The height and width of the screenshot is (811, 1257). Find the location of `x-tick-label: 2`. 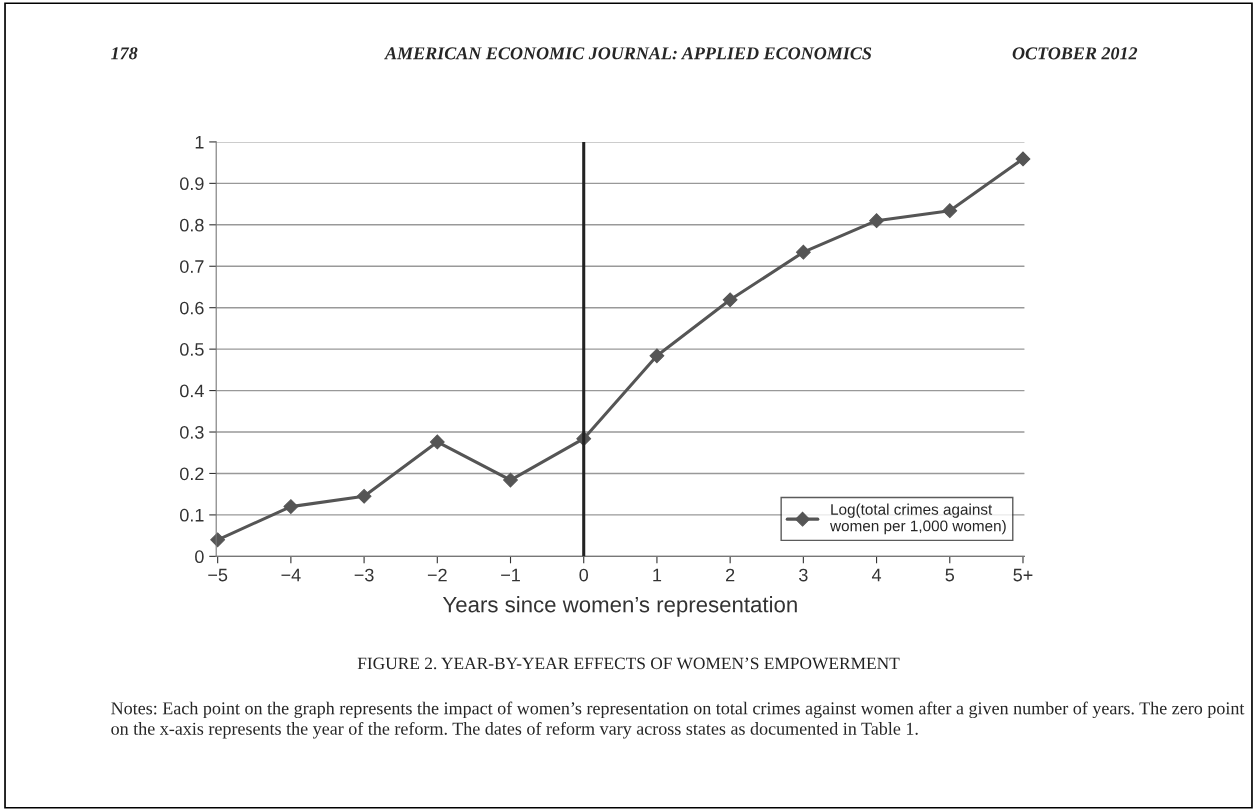

x-tick-label: 2 is located at coordinates (730, 575).